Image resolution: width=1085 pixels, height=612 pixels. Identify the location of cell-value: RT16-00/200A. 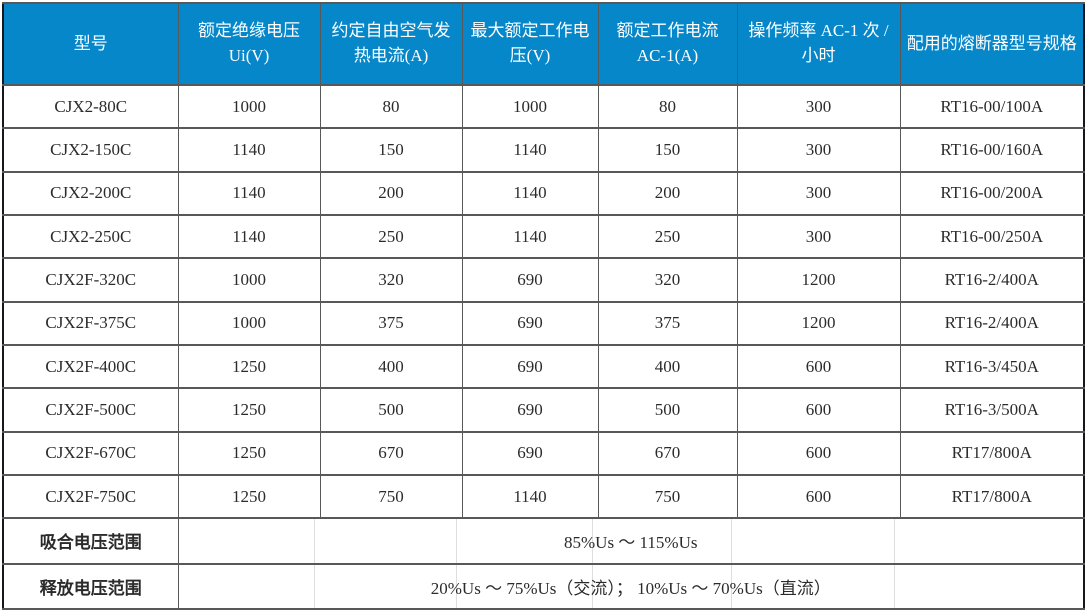
(992, 193).